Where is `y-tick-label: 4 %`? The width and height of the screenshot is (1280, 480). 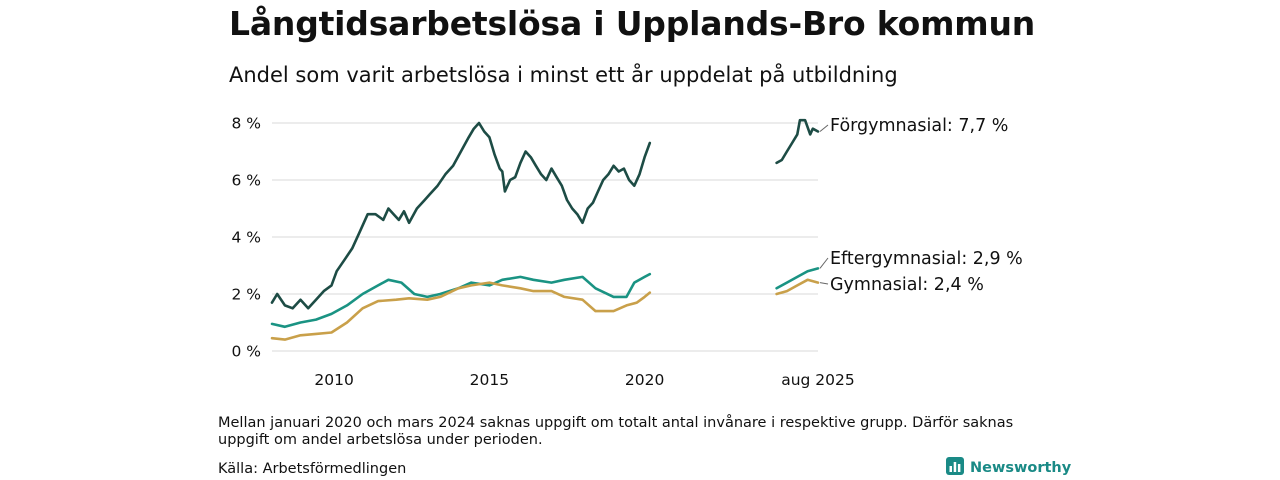 y-tick-label: 4 % is located at coordinates (246, 238).